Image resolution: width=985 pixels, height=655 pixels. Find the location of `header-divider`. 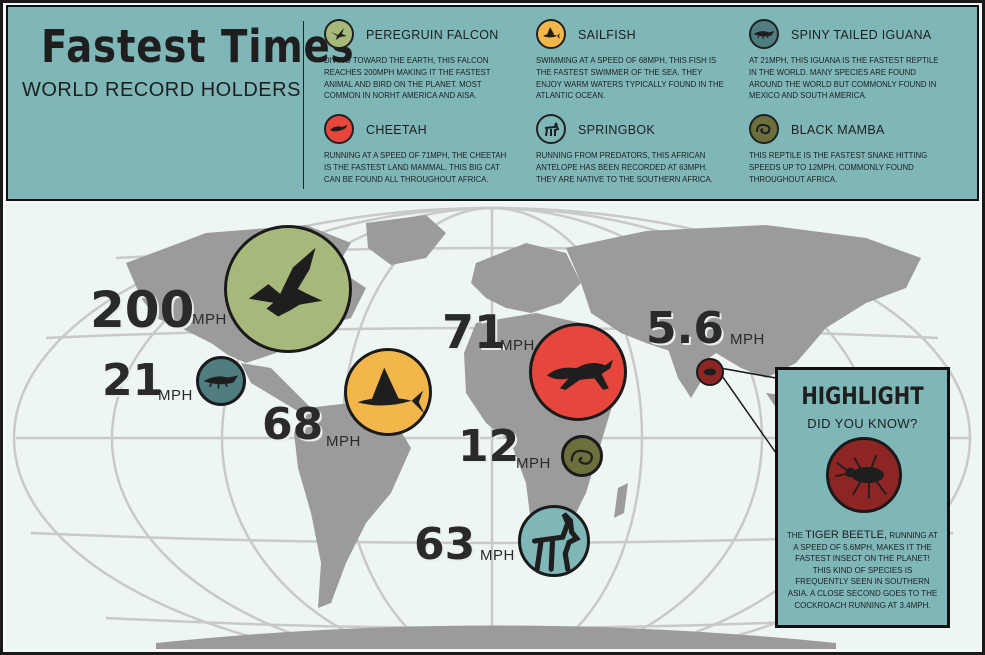

header-divider is located at coordinates (303, 105).